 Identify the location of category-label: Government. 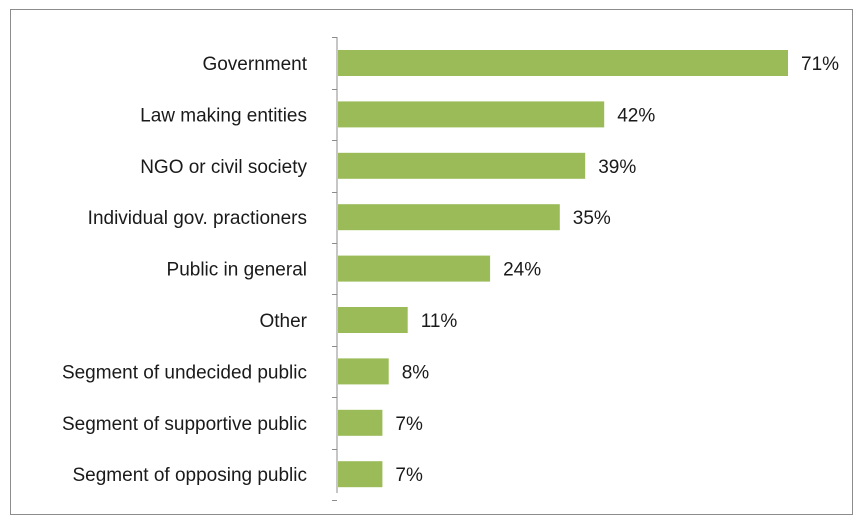
(254, 64).